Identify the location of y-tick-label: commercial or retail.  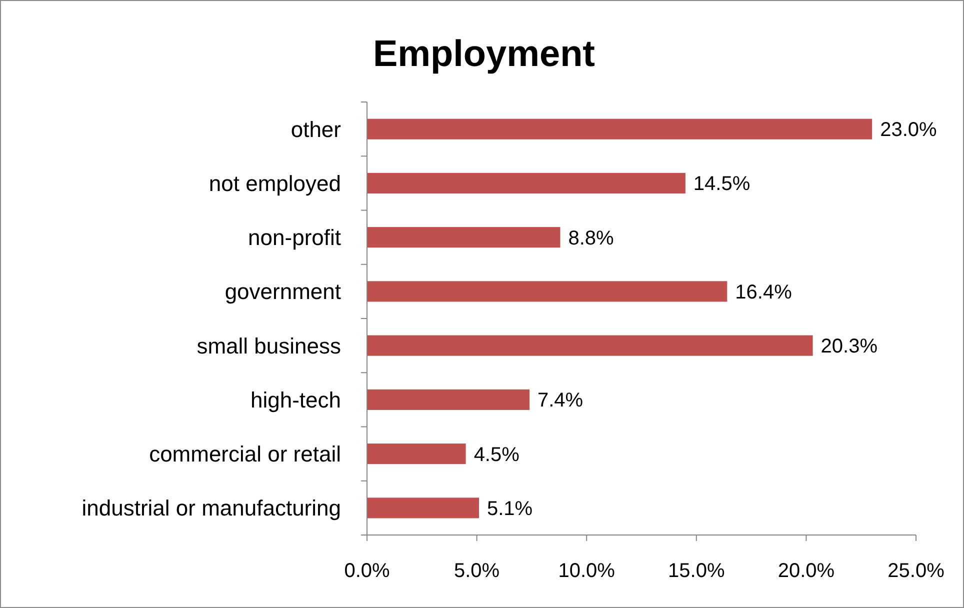
(245, 454).